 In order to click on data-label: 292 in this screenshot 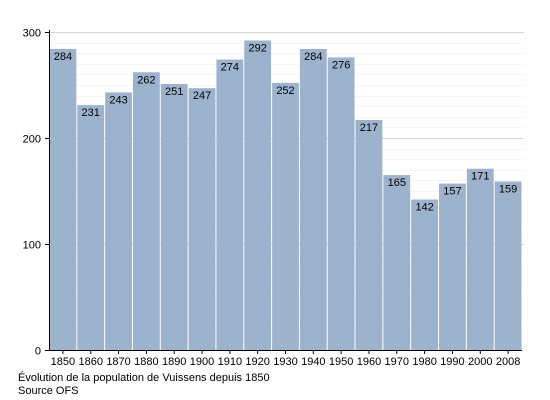, I will do `click(257, 48)`.